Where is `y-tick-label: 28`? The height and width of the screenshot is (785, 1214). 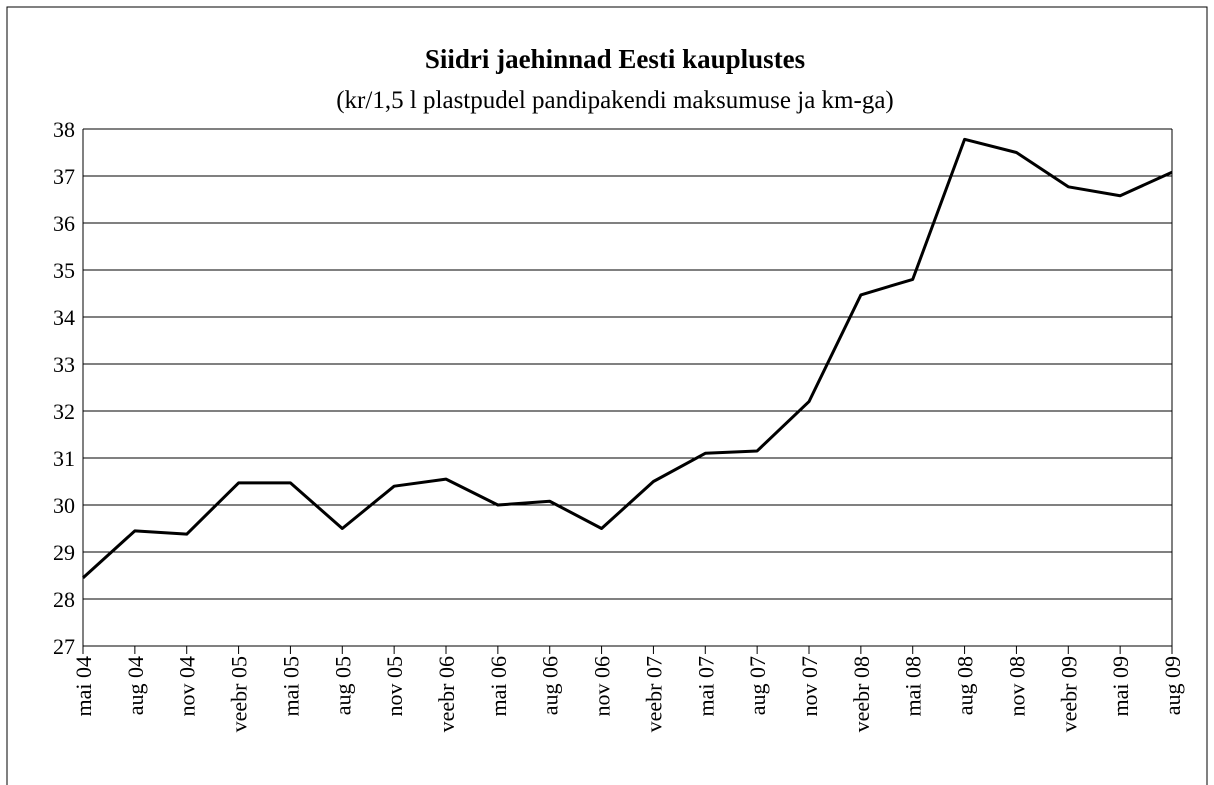
y-tick-label: 28 is located at coordinates (64, 599).